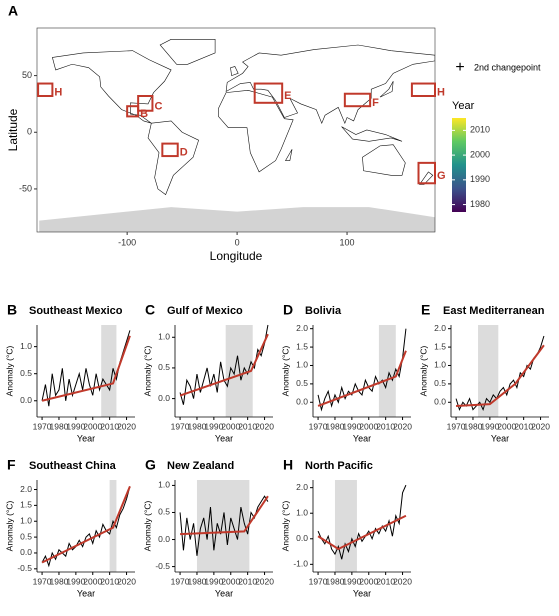 The image size is (559, 616). What do you see at coordinates (144, 114) in the screenshot?
I see `region-label: B` at bounding box center [144, 114].